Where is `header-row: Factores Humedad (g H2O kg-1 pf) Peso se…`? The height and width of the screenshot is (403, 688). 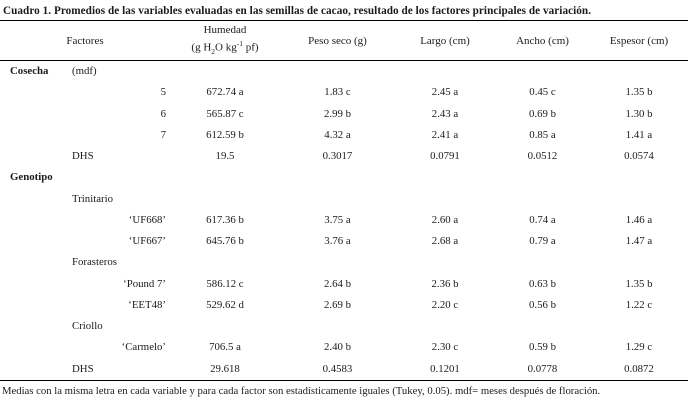
header-row: Factores Humedad (g H2O kg-1 pf) Peso se… is located at coordinates (344, 41).